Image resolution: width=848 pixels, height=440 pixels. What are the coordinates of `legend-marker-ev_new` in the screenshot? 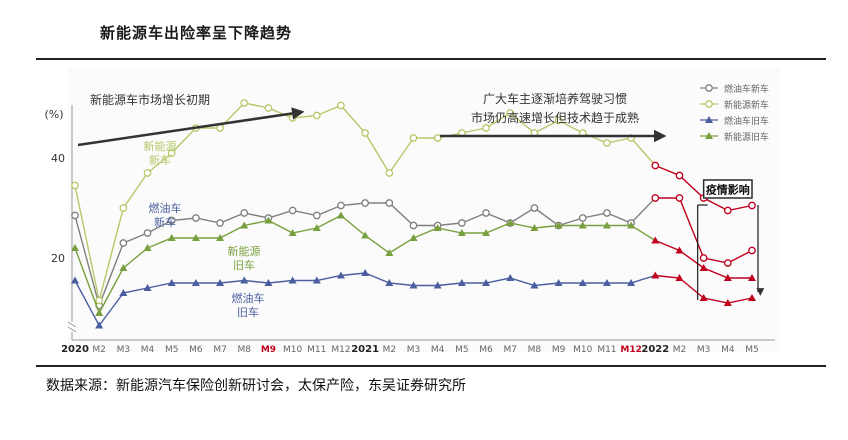 It's located at (709, 104).